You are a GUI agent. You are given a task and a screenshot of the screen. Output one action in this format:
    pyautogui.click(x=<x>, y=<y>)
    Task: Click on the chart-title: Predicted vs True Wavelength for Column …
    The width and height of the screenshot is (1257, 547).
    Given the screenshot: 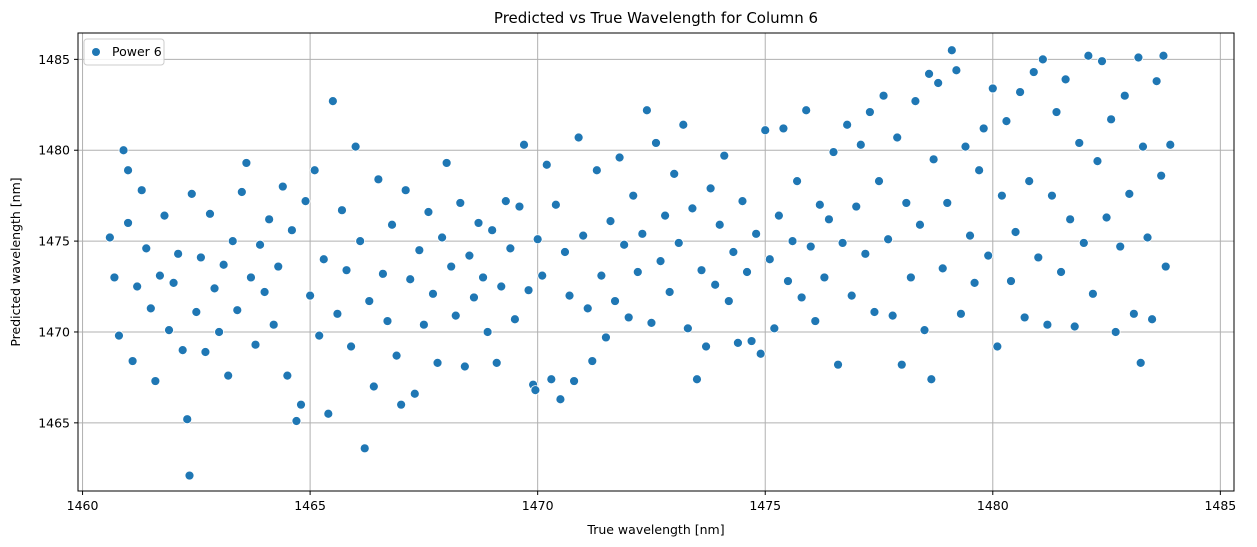 What is the action you would take?
    pyautogui.click(x=656, y=18)
    